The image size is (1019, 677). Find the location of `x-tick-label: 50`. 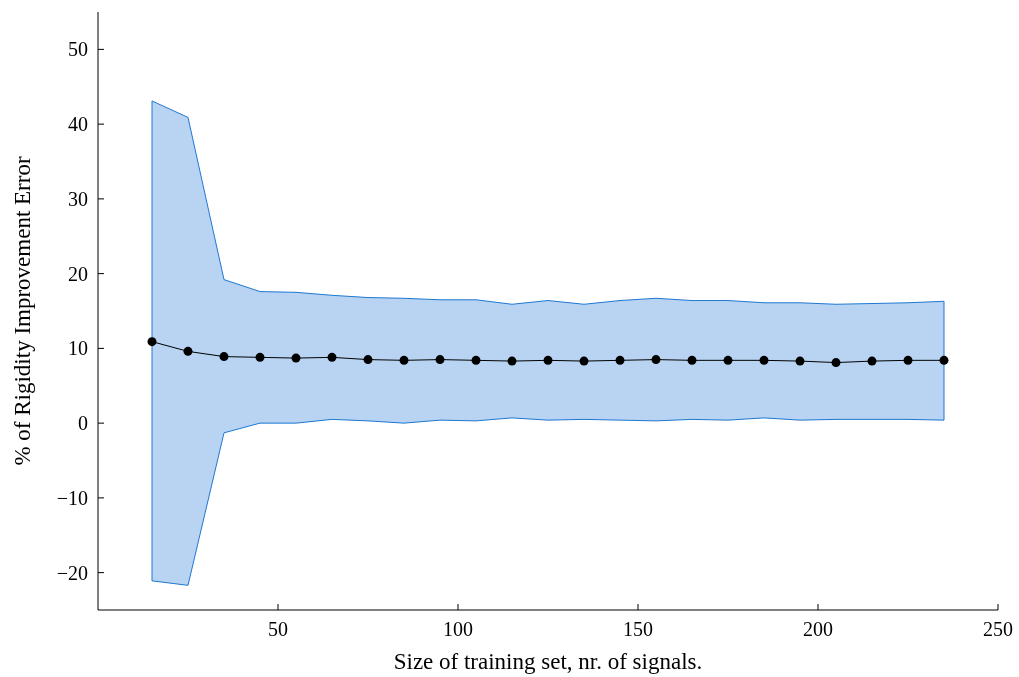

x-tick-label: 50 is located at coordinates (278, 629).